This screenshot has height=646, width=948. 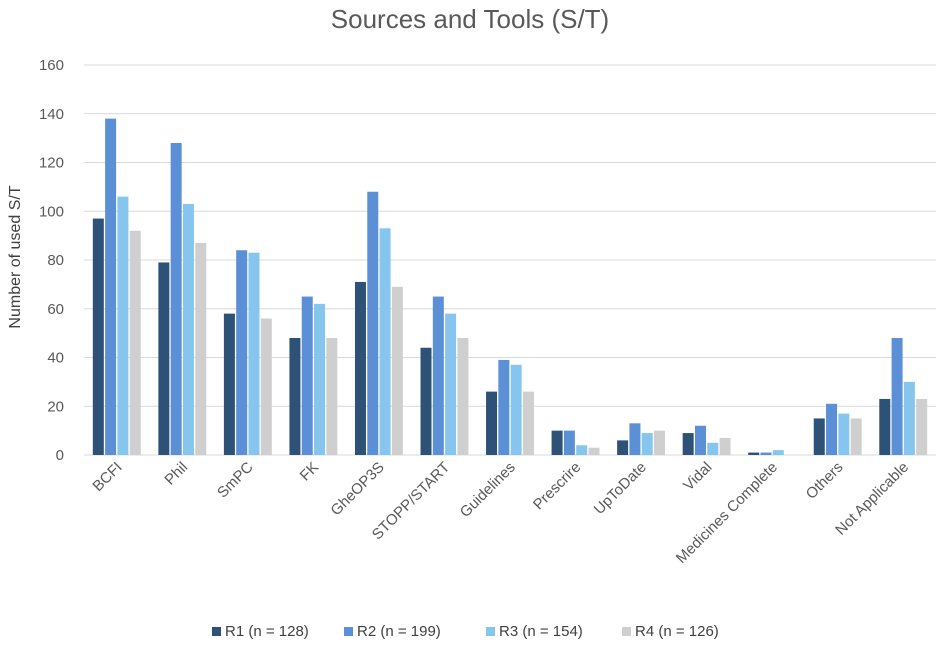 I want to click on x-tick-label: FK, so click(x=310, y=472).